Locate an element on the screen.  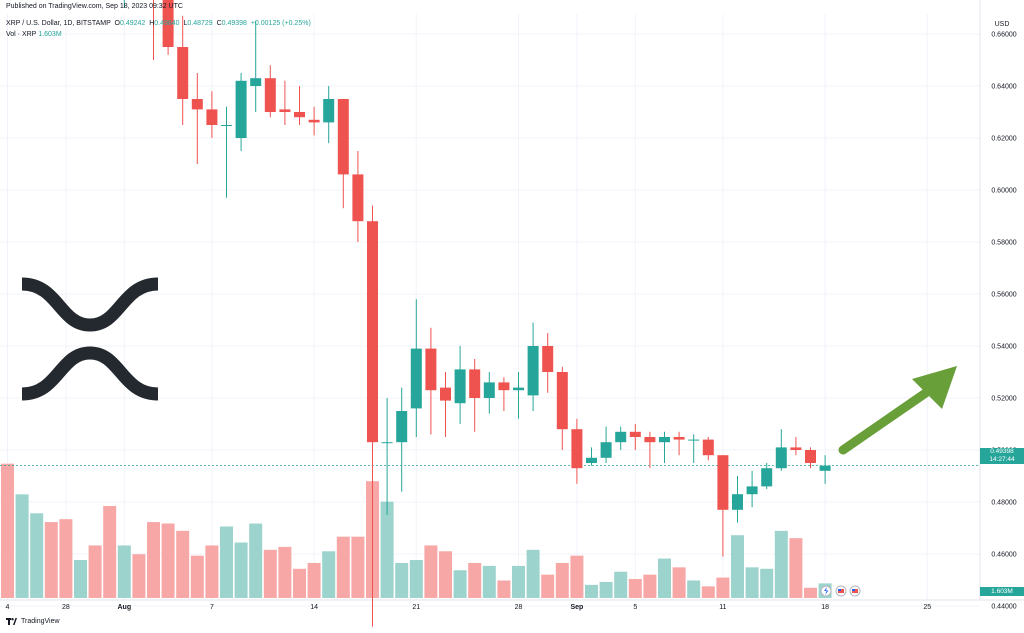
xrp-logo is located at coordinates (90, 339).